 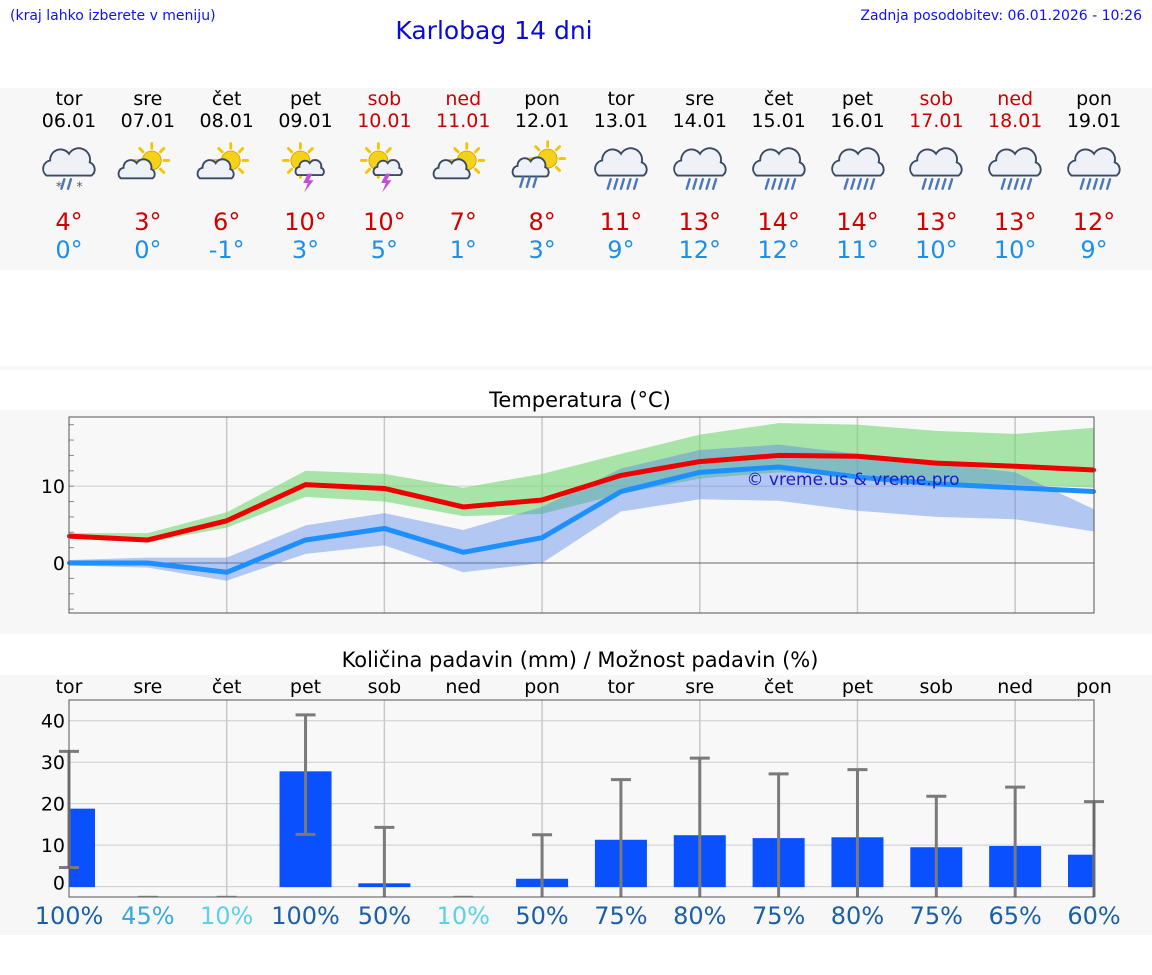 I want to click on precip-day-label: pet, so click(x=305, y=687).